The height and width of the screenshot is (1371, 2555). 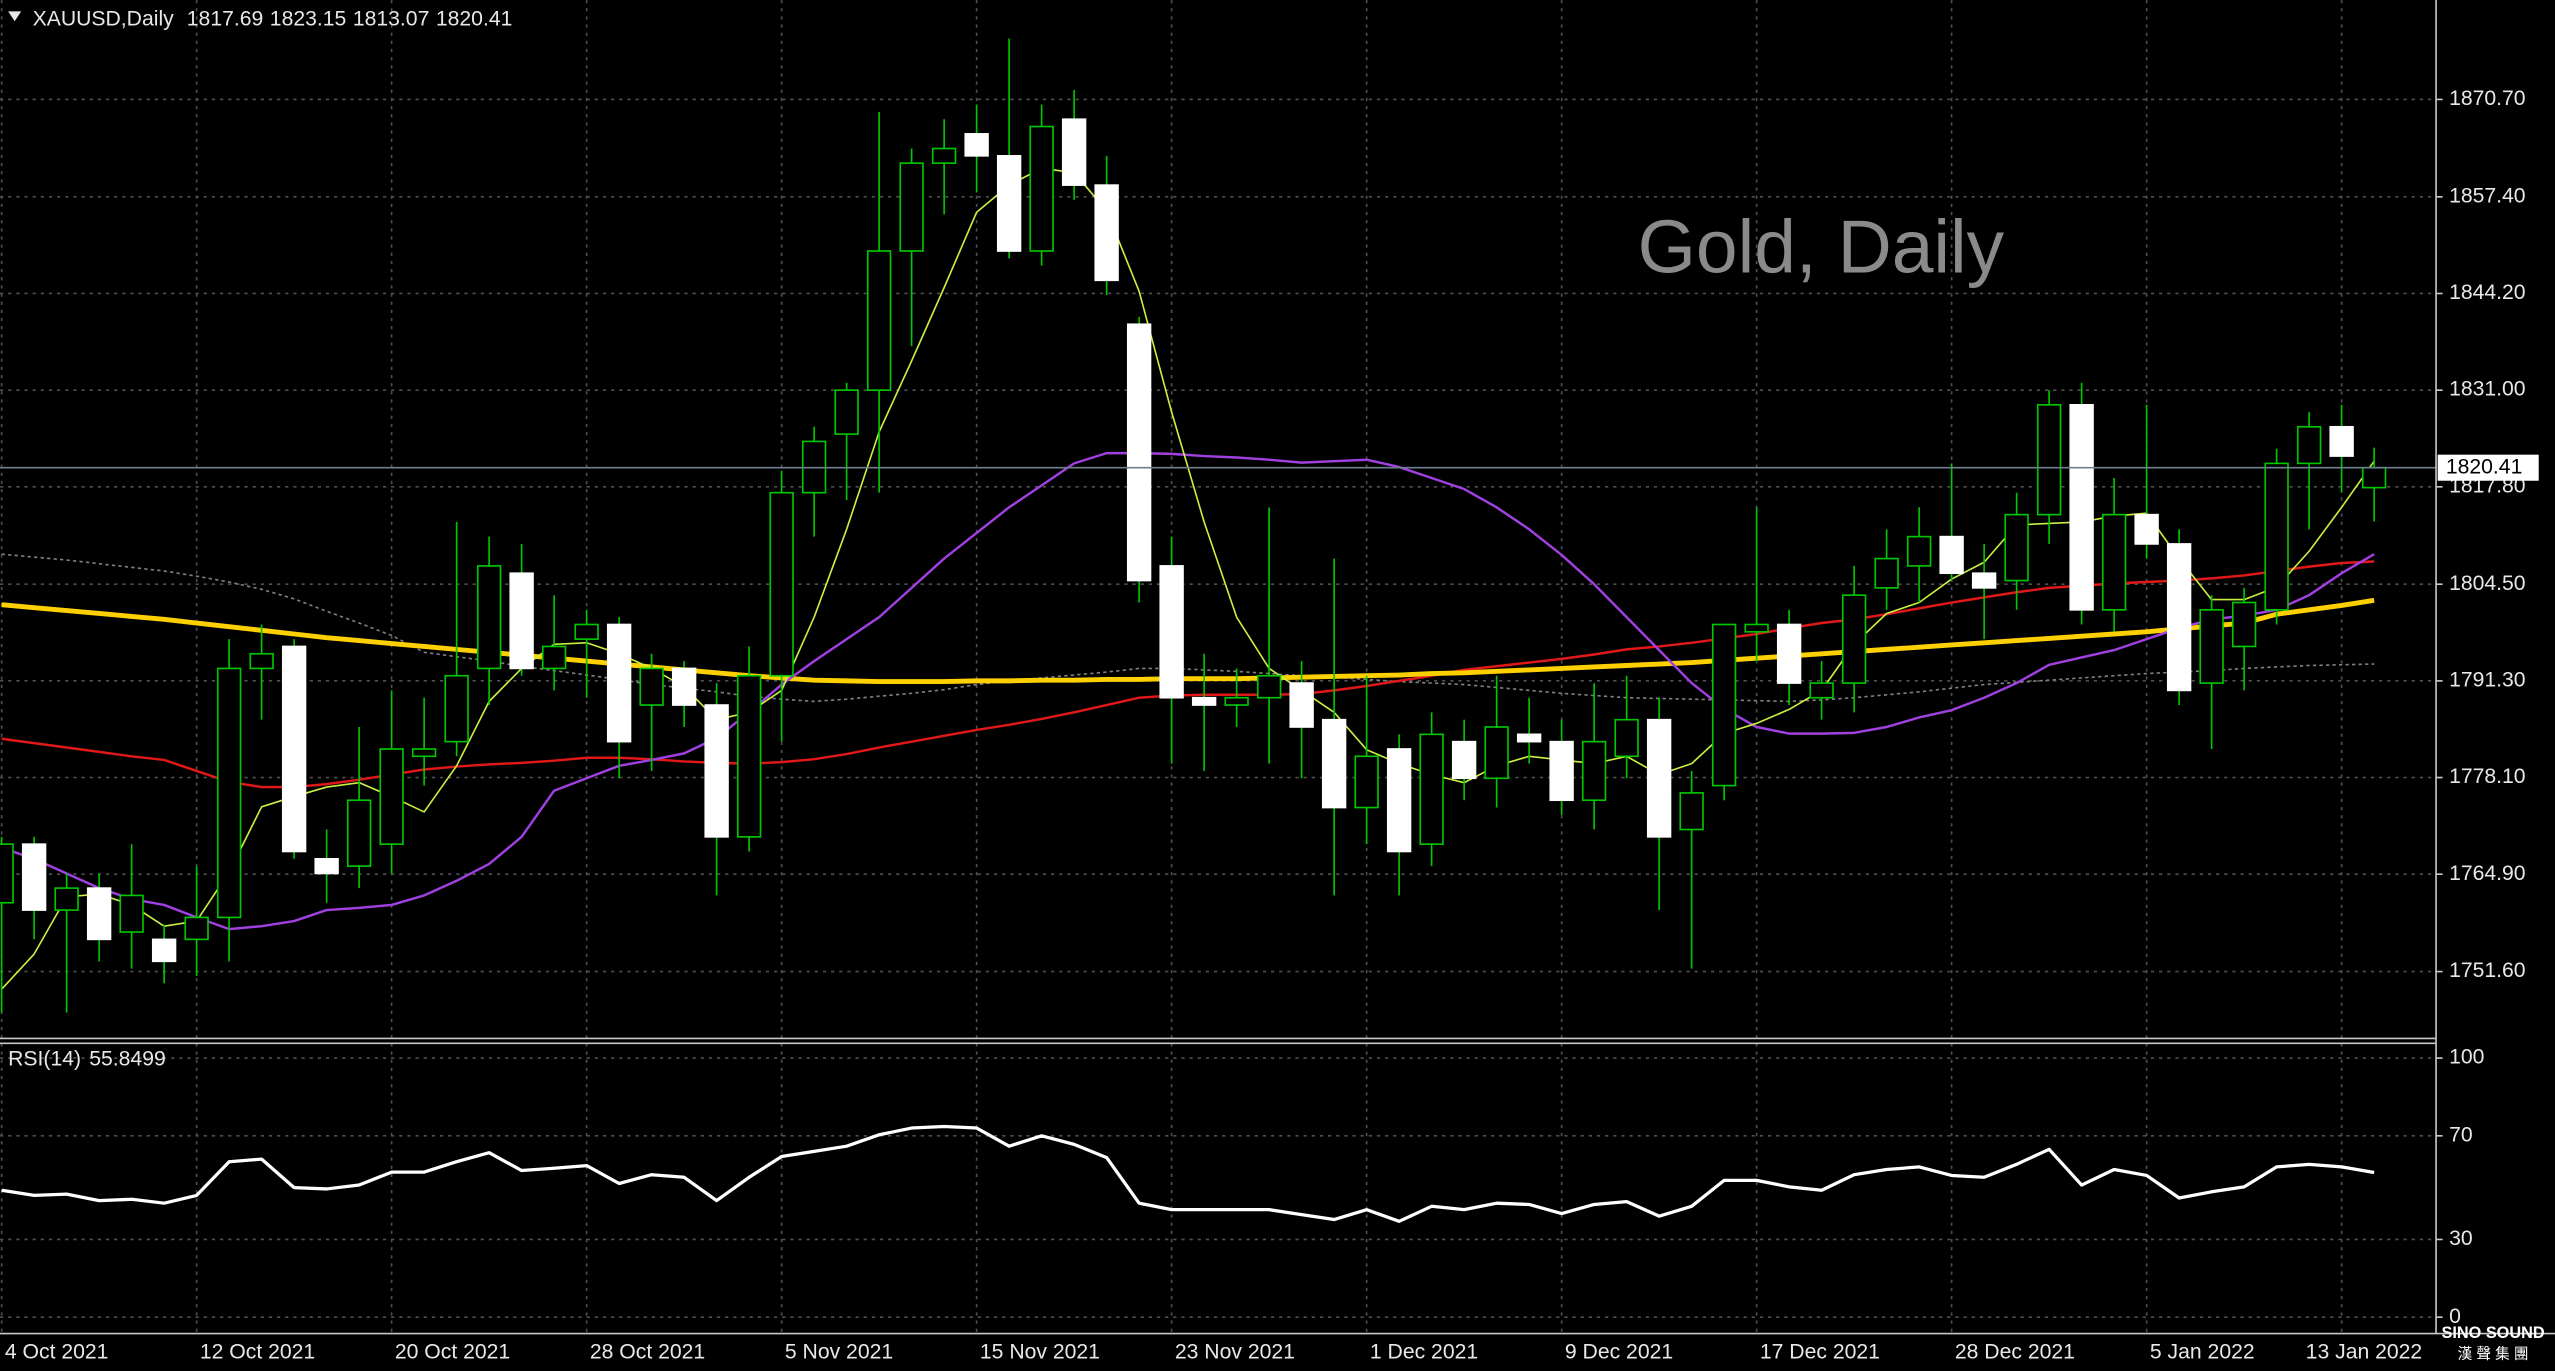 I want to click on x-tick-label: 5 Jan 2022, so click(x=2202, y=1352).